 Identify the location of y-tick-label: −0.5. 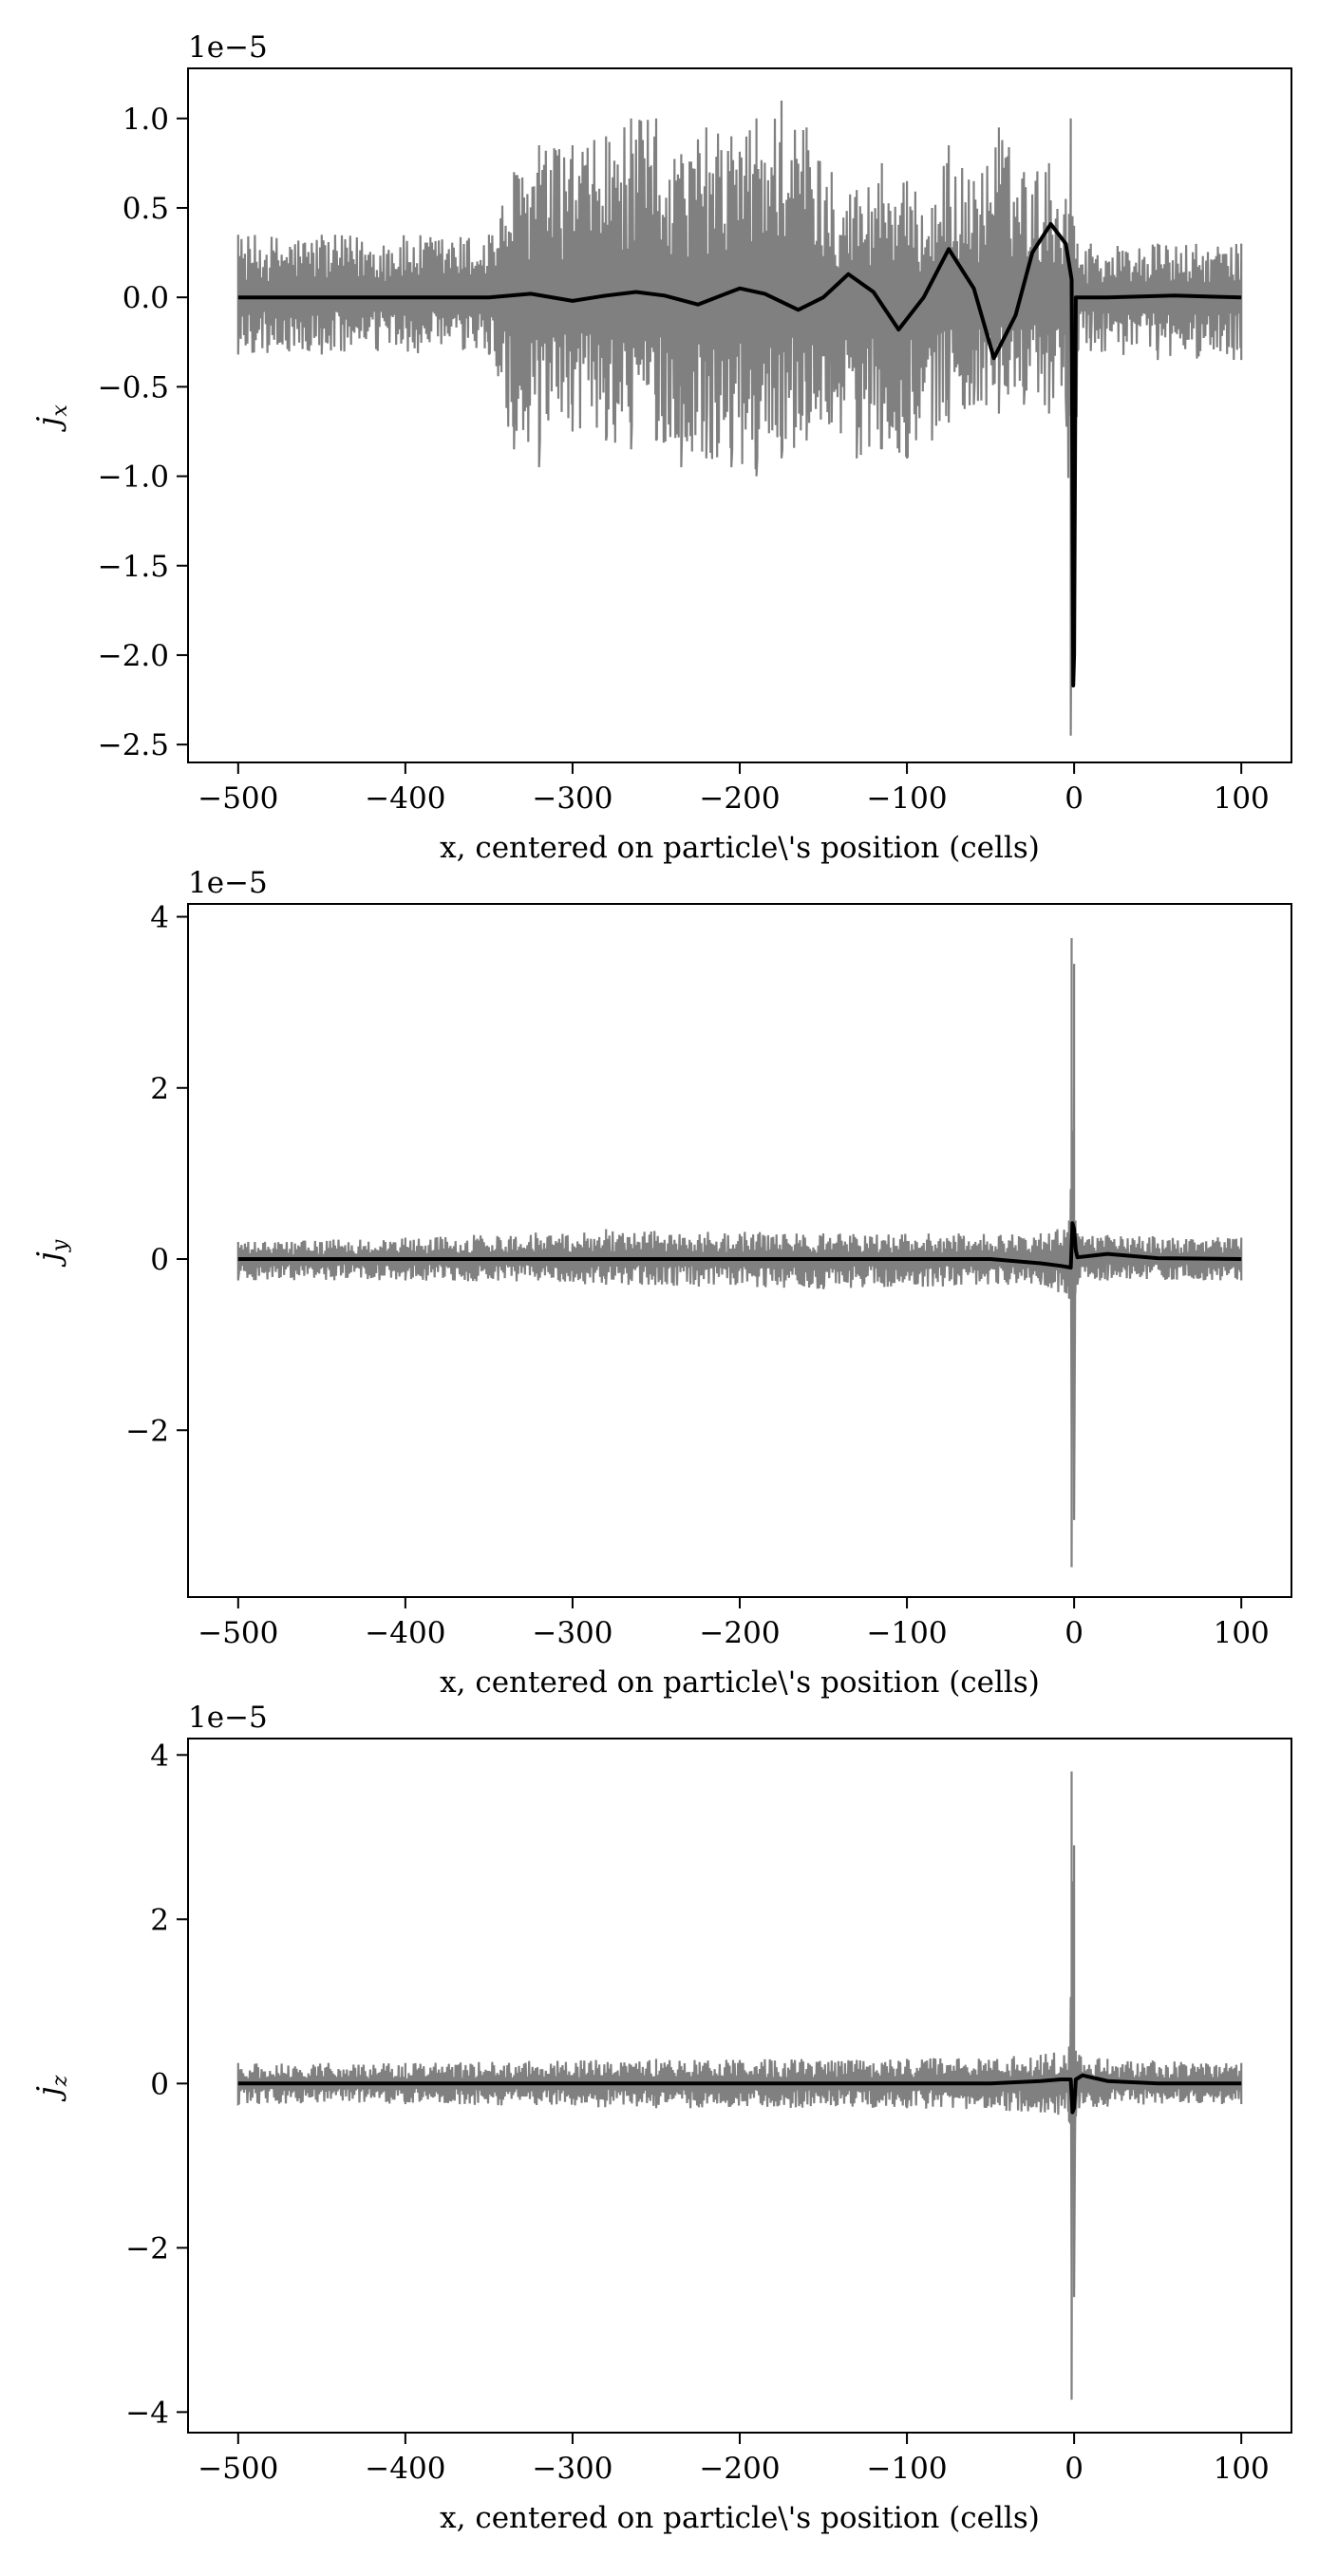
(133, 387).